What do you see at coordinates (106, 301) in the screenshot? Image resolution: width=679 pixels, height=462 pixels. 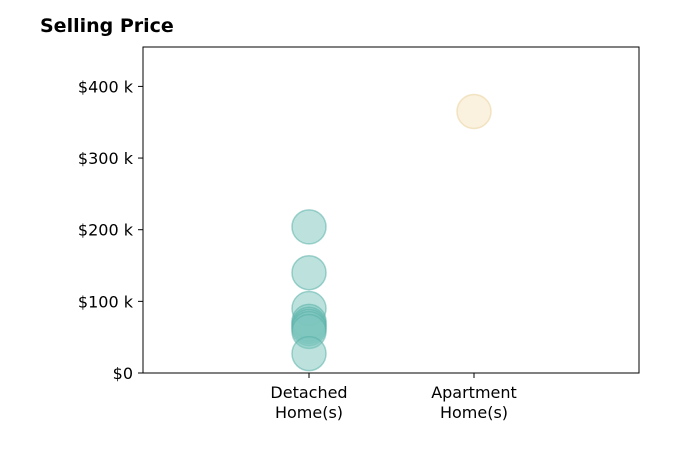 I see `y-tick-label: $100 k` at bounding box center [106, 301].